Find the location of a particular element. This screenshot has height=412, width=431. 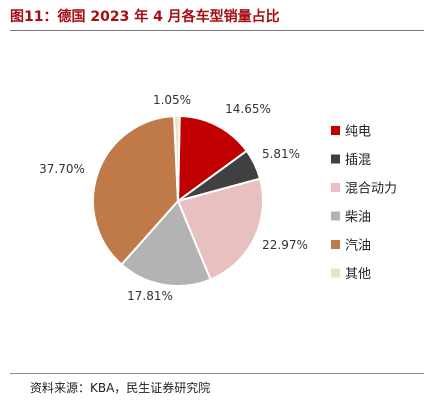

source-note: 资料来源：KBA，民生证券研究院 is located at coordinates (120, 388).